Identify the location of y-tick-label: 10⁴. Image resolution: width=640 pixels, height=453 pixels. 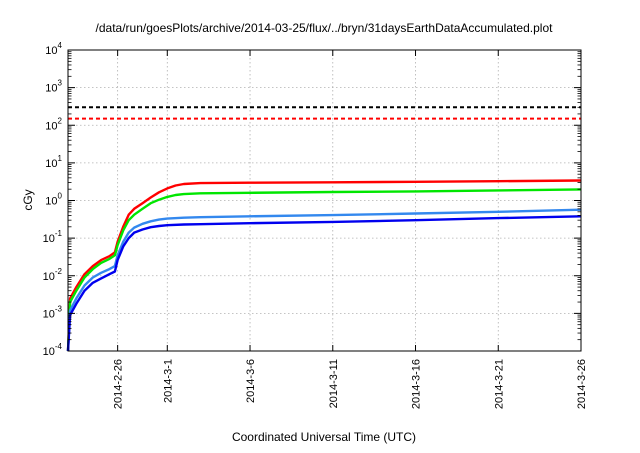
(53, 49).